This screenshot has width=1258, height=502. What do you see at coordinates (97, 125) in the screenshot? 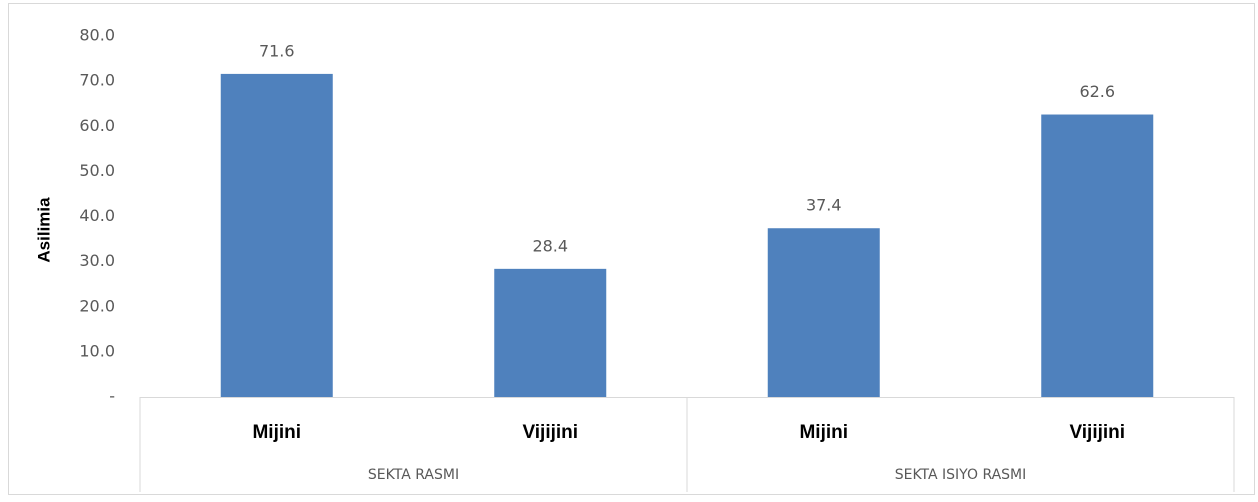
I see `y-tick-label: 60.0` at bounding box center [97, 125].